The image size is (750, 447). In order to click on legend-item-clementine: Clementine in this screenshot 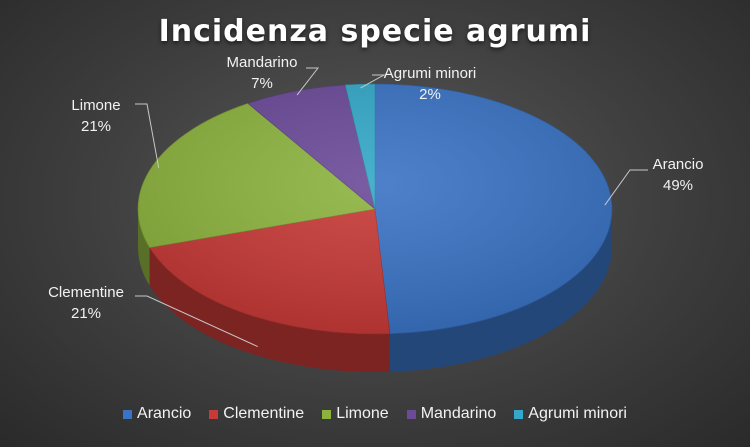, I will do `click(256, 414)`.